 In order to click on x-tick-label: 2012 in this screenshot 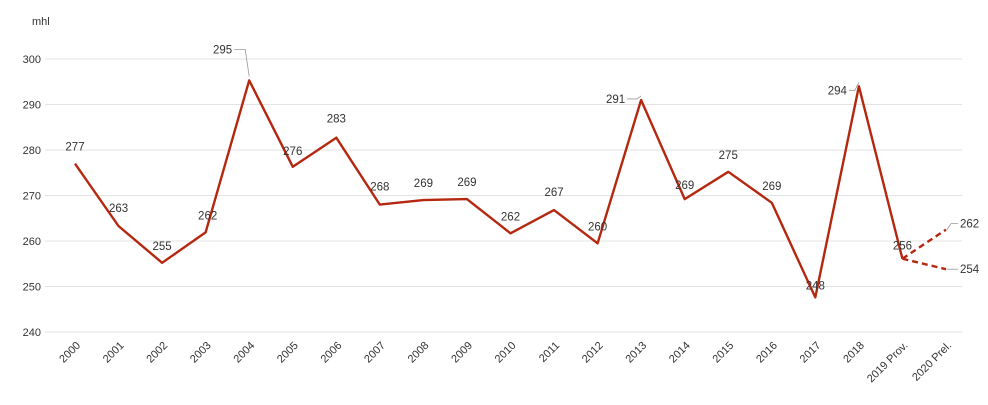, I will do `click(593, 353)`.